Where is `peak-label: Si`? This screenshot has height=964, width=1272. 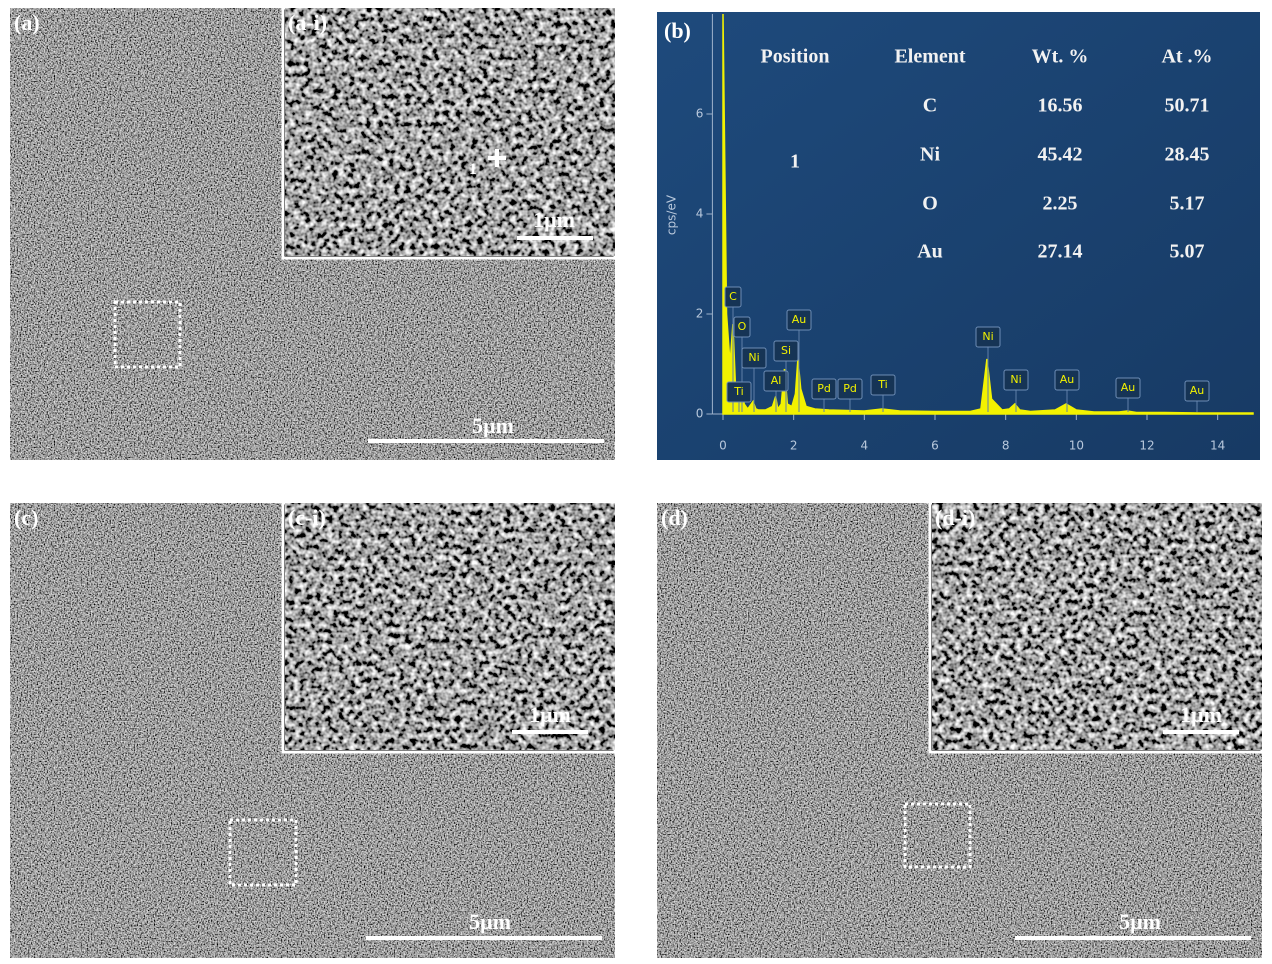
peak-label: Si is located at coordinates (786, 350).